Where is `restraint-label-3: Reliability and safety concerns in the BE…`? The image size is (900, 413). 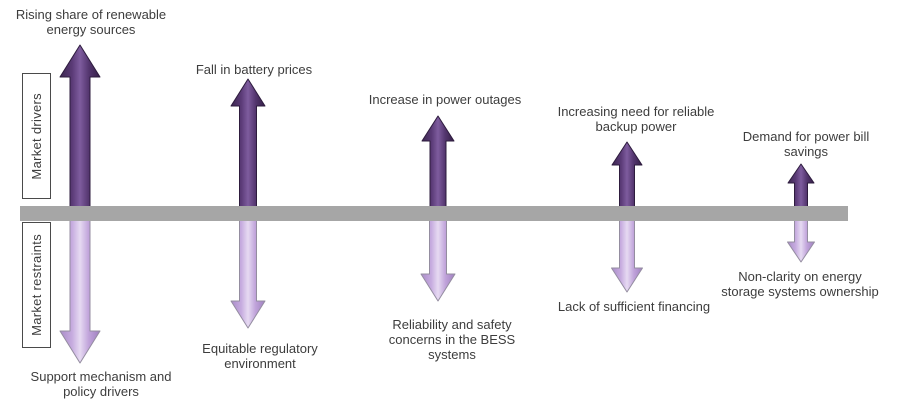 restraint-label-3: Reliability and safety concerns in the BE… is located at coordinates (452, 339).